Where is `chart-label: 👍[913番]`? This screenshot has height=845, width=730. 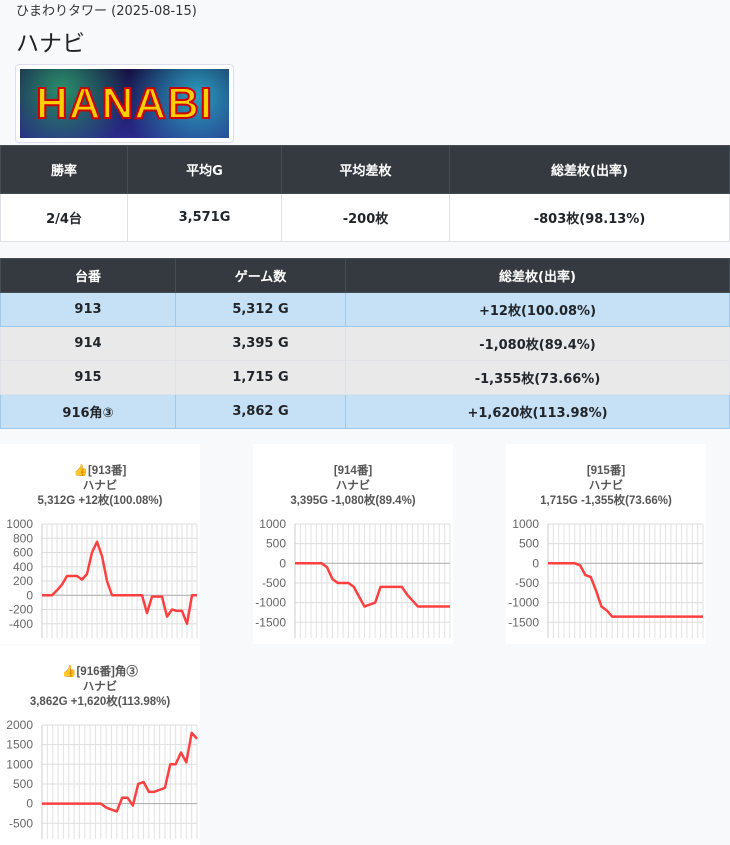 chart-label: 👍[913番] is located at coordinates (100, 471).